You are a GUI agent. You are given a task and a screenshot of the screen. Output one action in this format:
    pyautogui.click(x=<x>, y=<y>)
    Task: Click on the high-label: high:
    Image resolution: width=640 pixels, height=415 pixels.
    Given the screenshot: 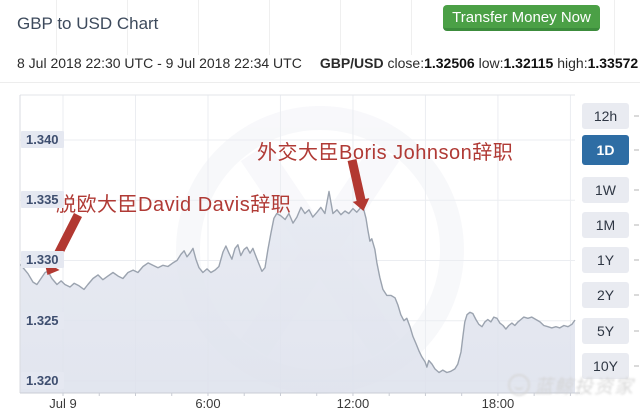 What is the action you would take?
    pyautogui.click(x=572, y=63)
    